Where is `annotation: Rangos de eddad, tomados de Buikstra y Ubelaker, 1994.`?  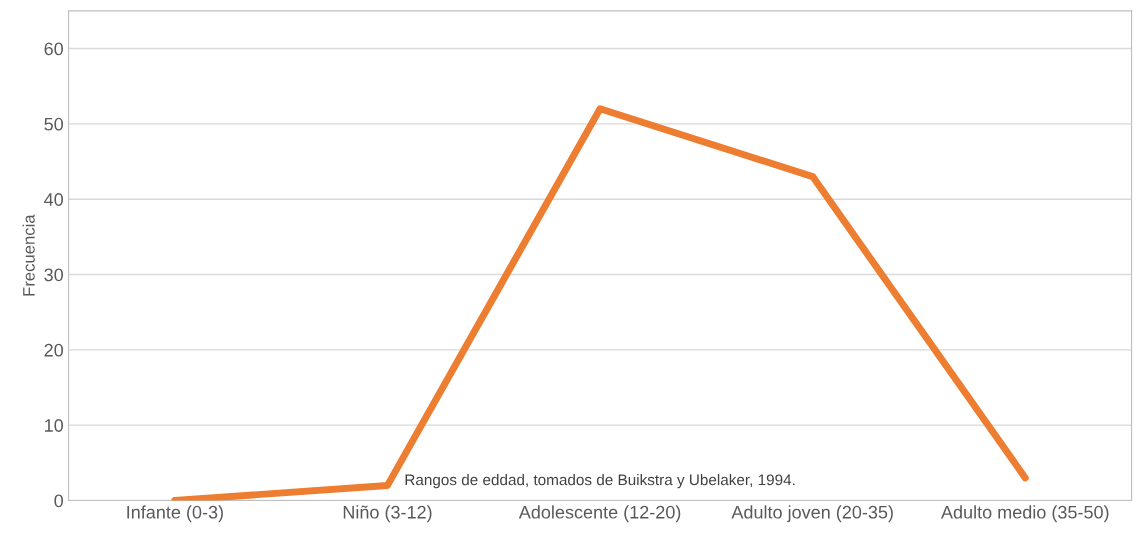 annotation: Rangos de eddad, tomados de Buikstra y Ubelaker, 1994. is located at coordinates (600, 481).